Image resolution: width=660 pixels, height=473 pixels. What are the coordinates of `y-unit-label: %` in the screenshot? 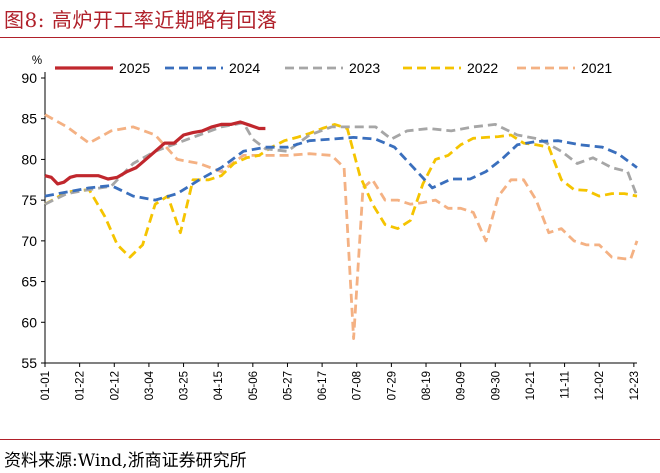 It's located at (37, 61).